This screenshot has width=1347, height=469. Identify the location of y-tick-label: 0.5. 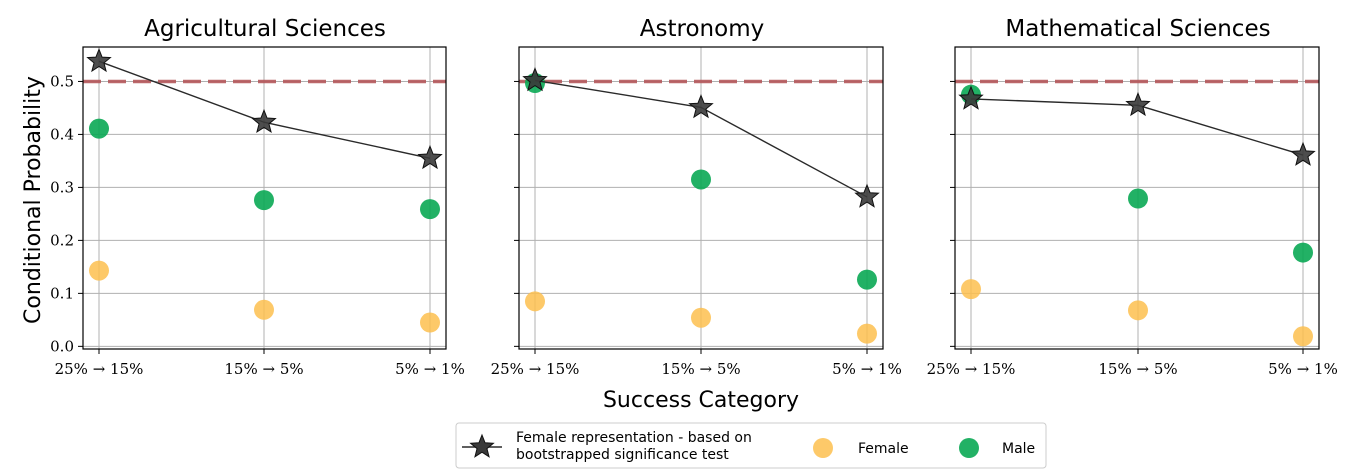
(62, 81).